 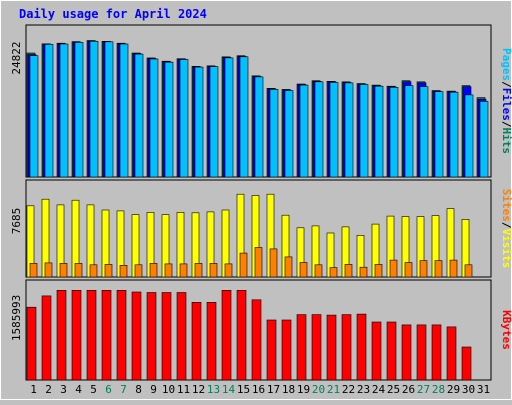 I want to click on legend-entry: KBytes, so click(x=506, y=330).